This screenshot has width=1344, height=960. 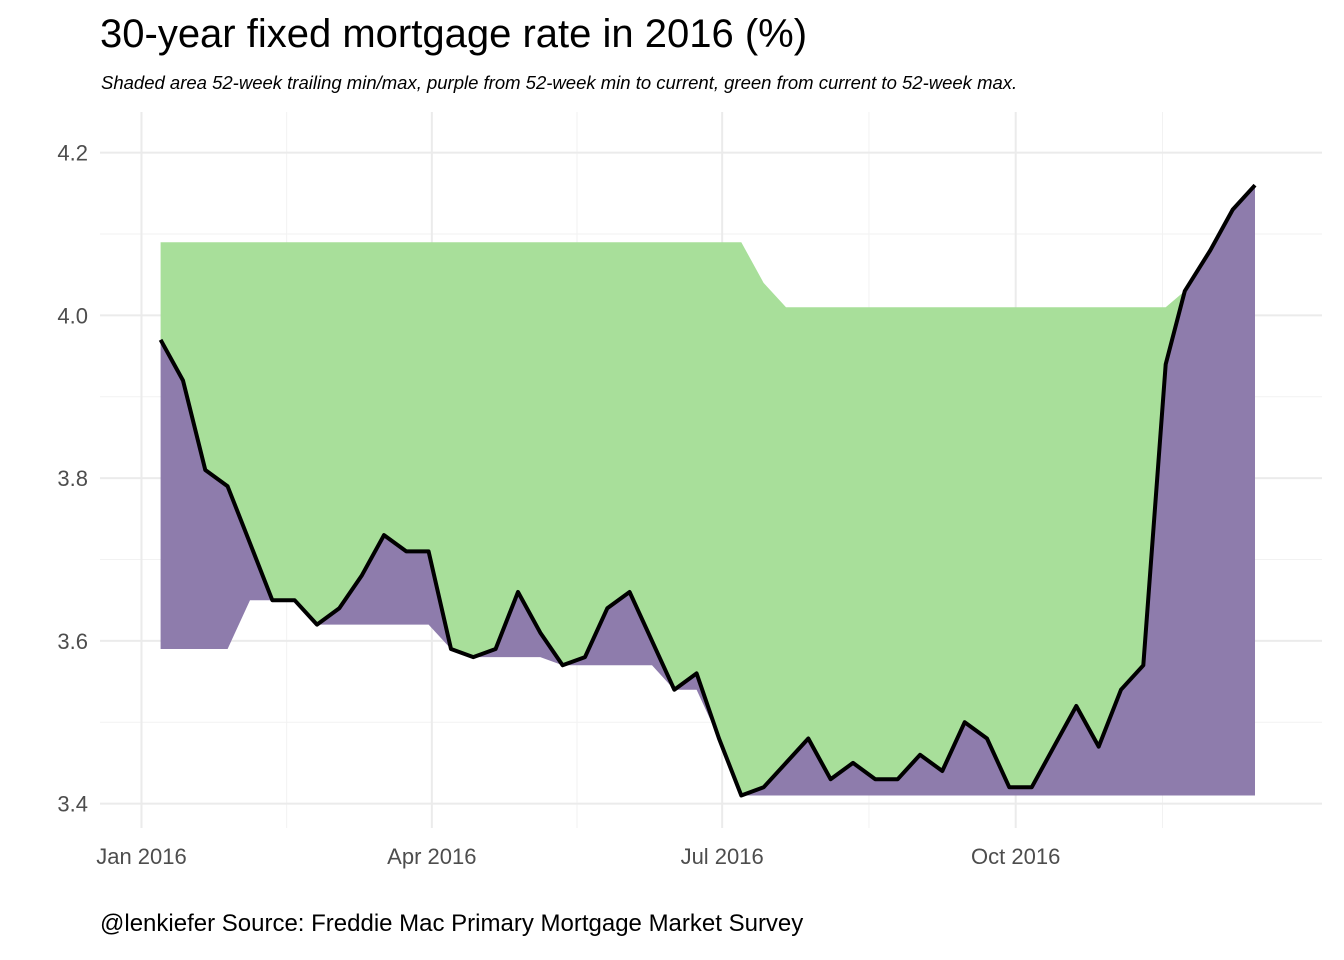 I want to click on x-tick-label: Apr 2016, so click(x=431, y=856).